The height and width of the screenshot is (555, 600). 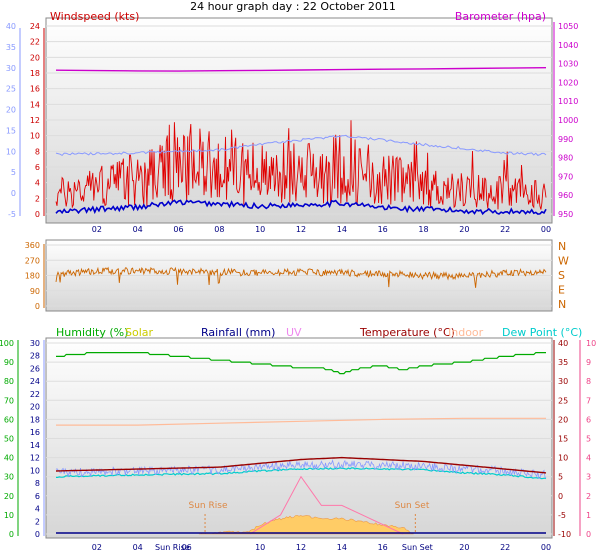 What do you see at coordinates (560, 477) in the screenshot?
I see `temperature-tick-label: 5` at bounding box center [560, 477].